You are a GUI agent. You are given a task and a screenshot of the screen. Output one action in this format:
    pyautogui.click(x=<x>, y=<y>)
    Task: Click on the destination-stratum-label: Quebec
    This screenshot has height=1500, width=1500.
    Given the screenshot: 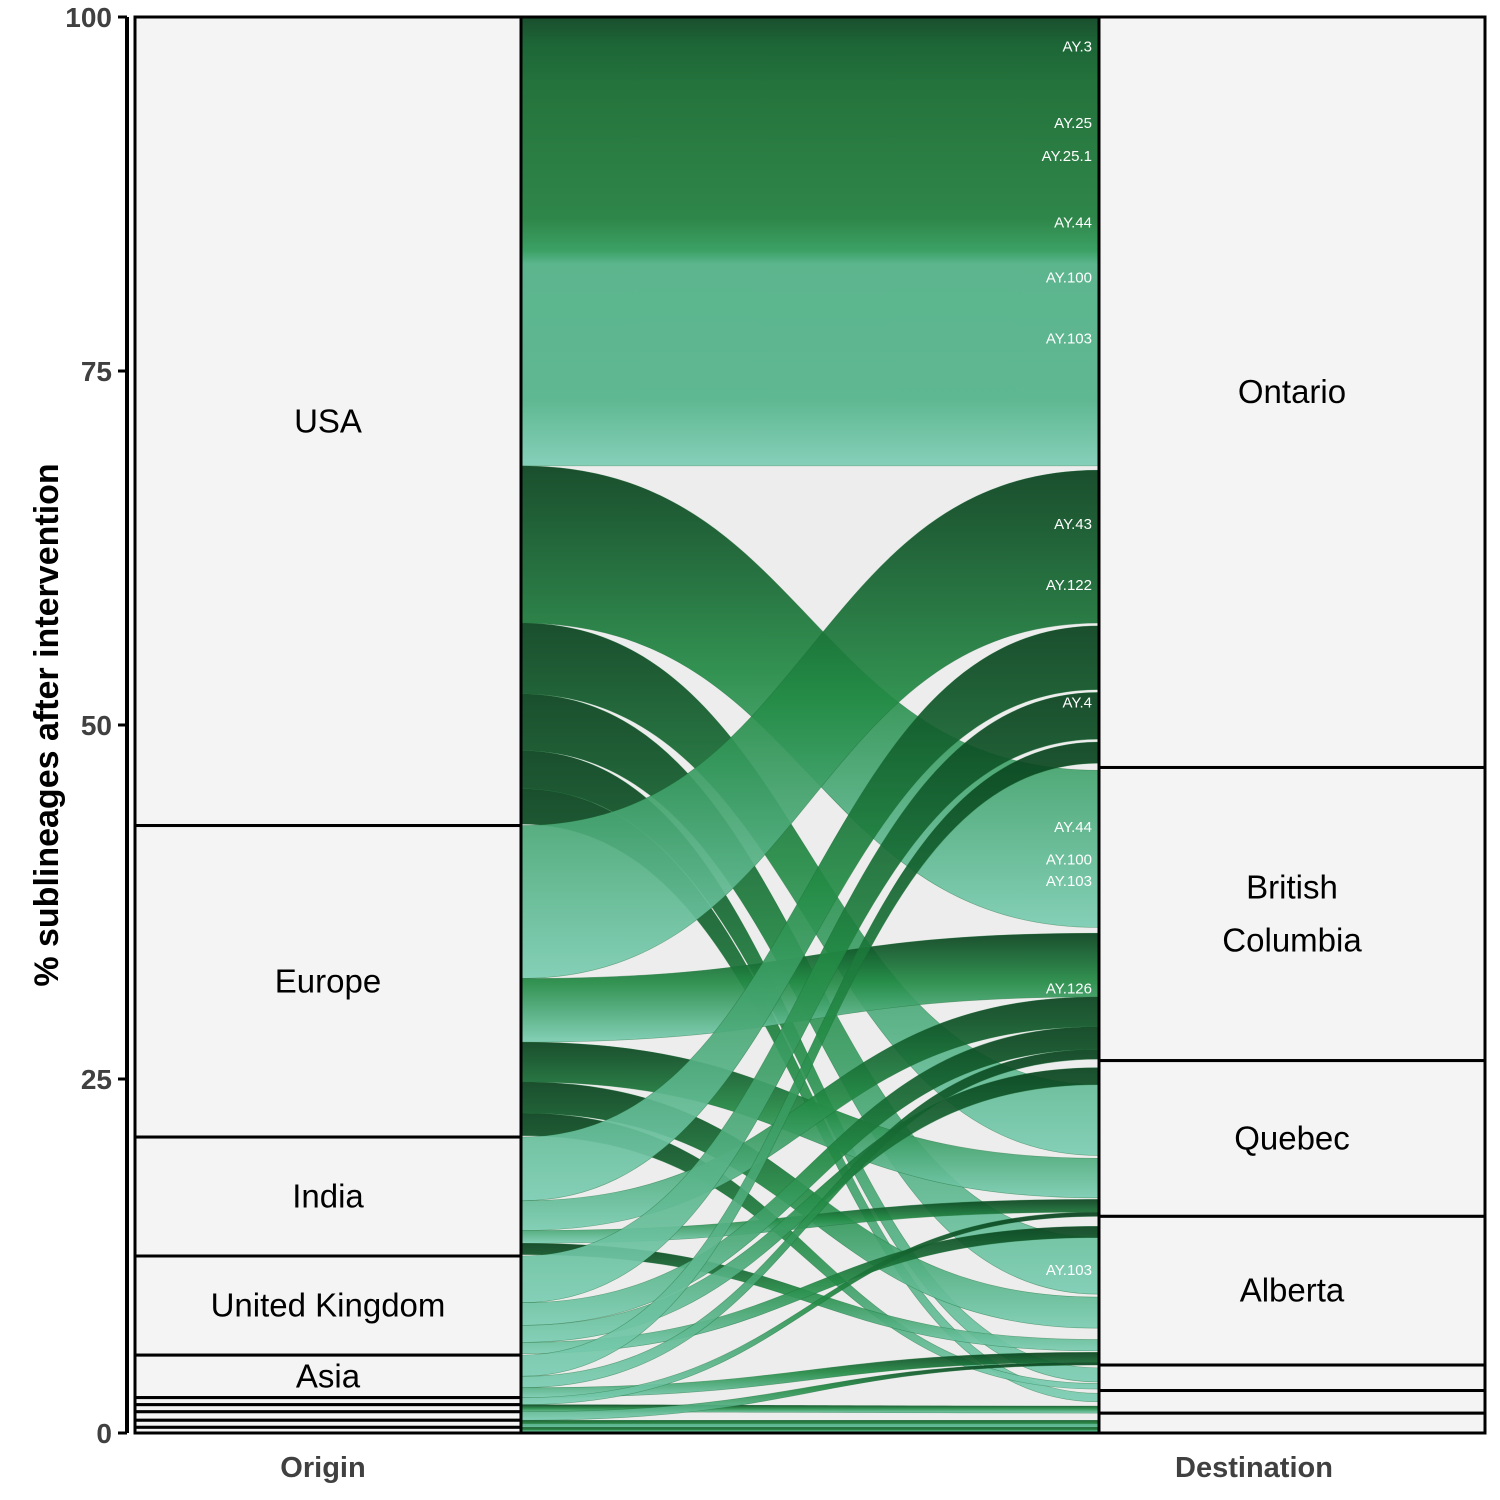 What is the action you would take?
    pyautogui.click(x=1292, y=1137)
    